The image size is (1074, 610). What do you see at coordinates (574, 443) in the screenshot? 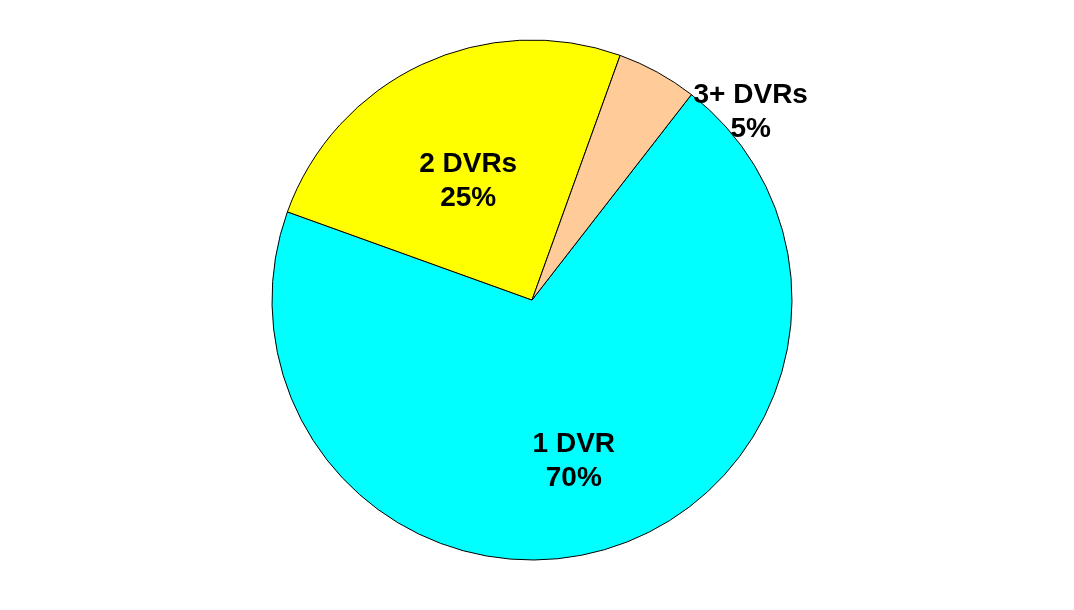
I see `slice-label: 1 DVR` at bounding box center [574, 443].